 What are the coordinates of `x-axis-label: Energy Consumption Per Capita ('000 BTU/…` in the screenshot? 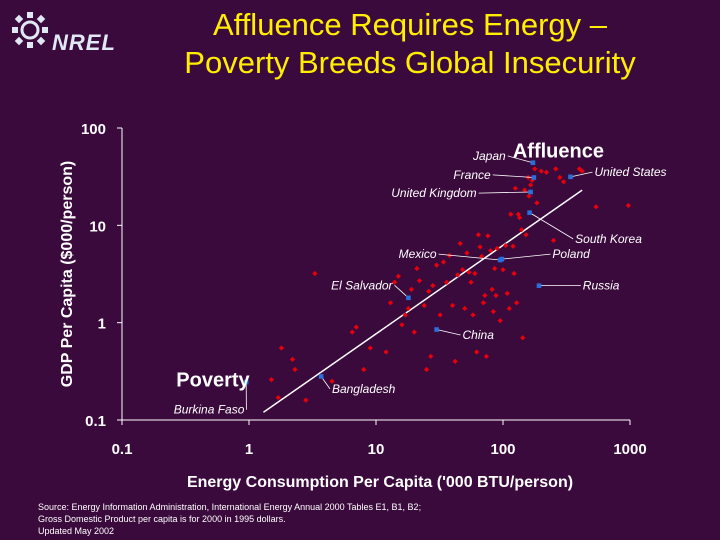 It's located at (380, 482).